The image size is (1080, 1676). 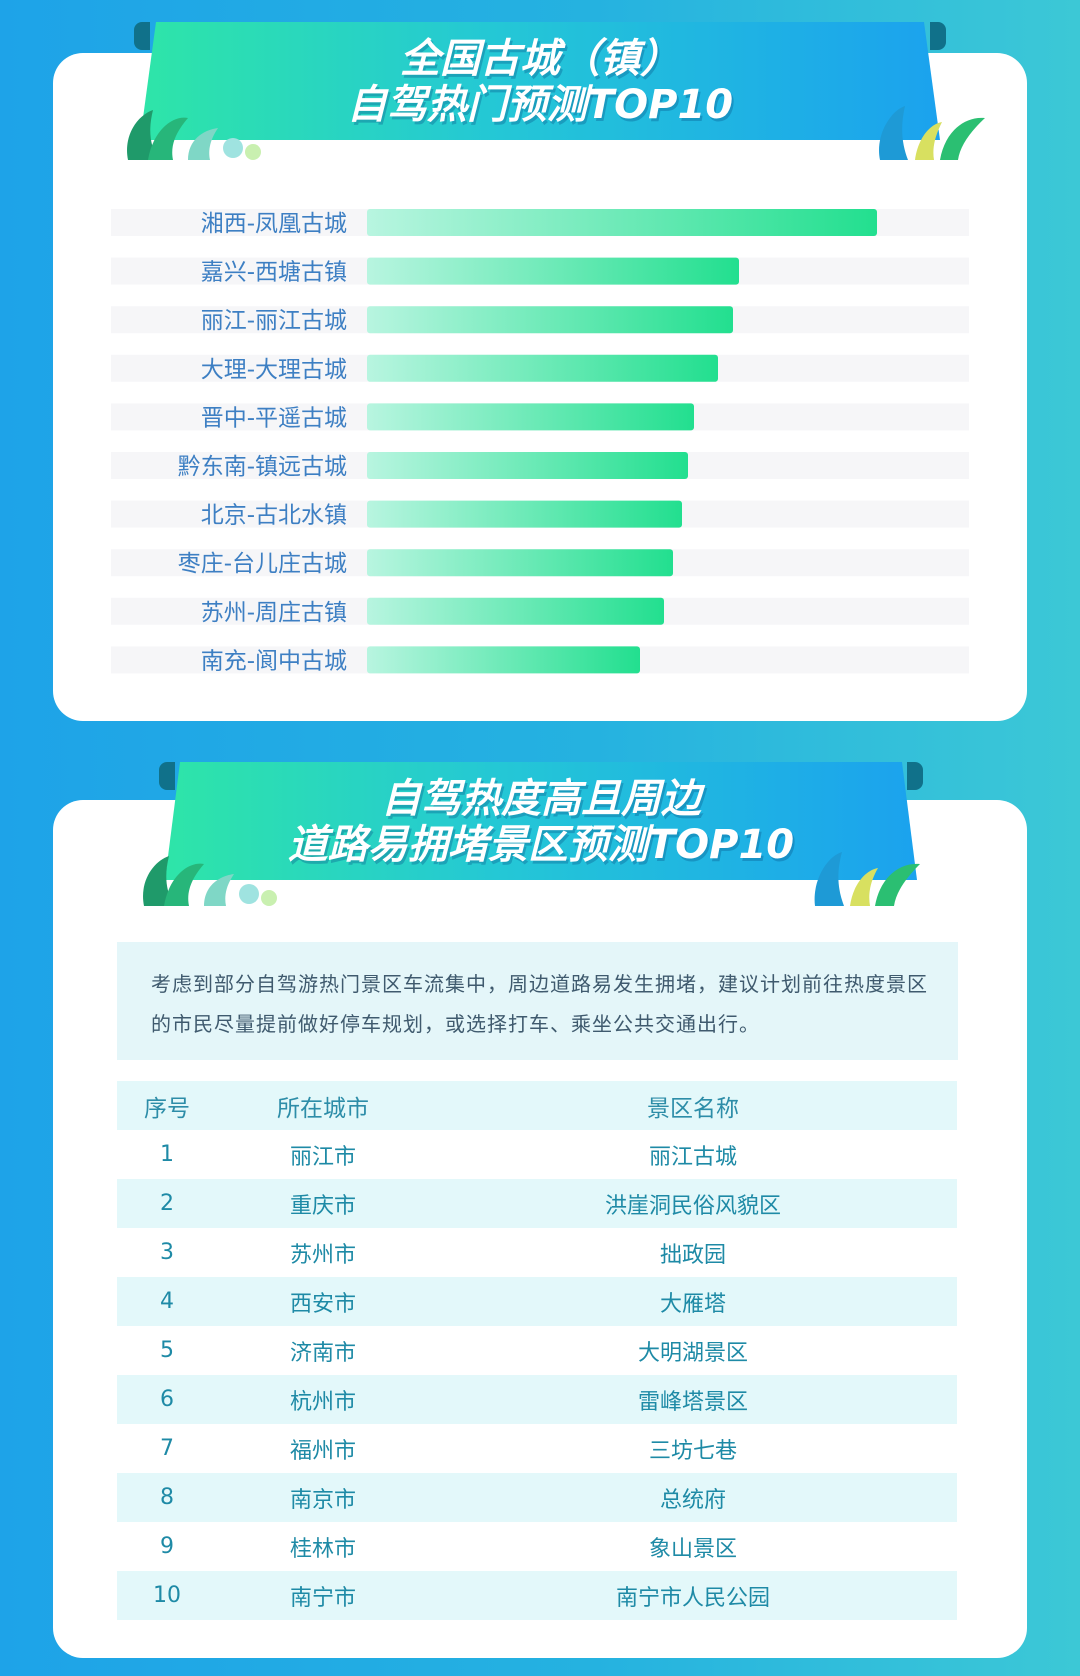 What do you see at coordinates (692, 1304) in the screenshot?
I see `cell-scenic: 大雁塔` at bounding box center [692, 1304].